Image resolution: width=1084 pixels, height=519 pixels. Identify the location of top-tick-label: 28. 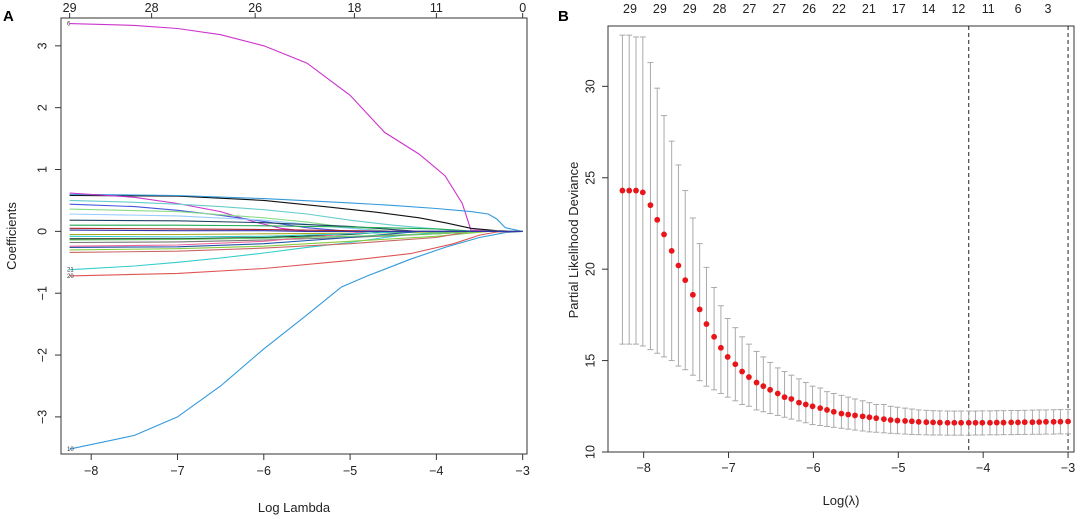
(152, 8).